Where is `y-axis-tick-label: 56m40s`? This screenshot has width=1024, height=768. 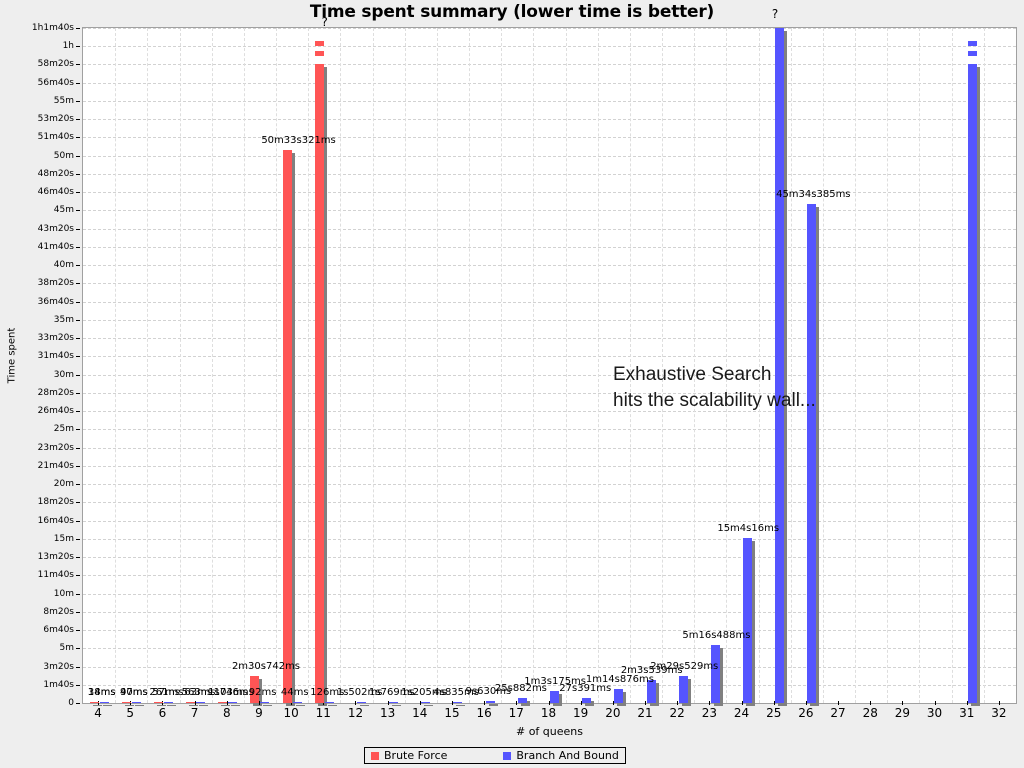
y-axis-tick-label: 56m40s is located at coordinates (55, 82).